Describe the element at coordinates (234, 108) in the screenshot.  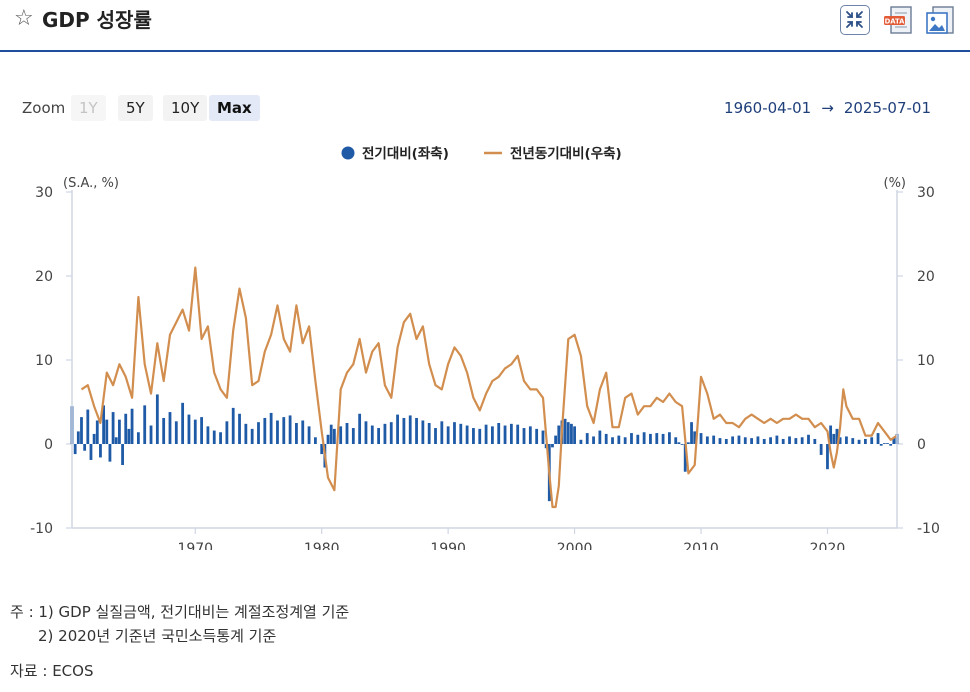
I see `zoom-max-button: Max` at that location.